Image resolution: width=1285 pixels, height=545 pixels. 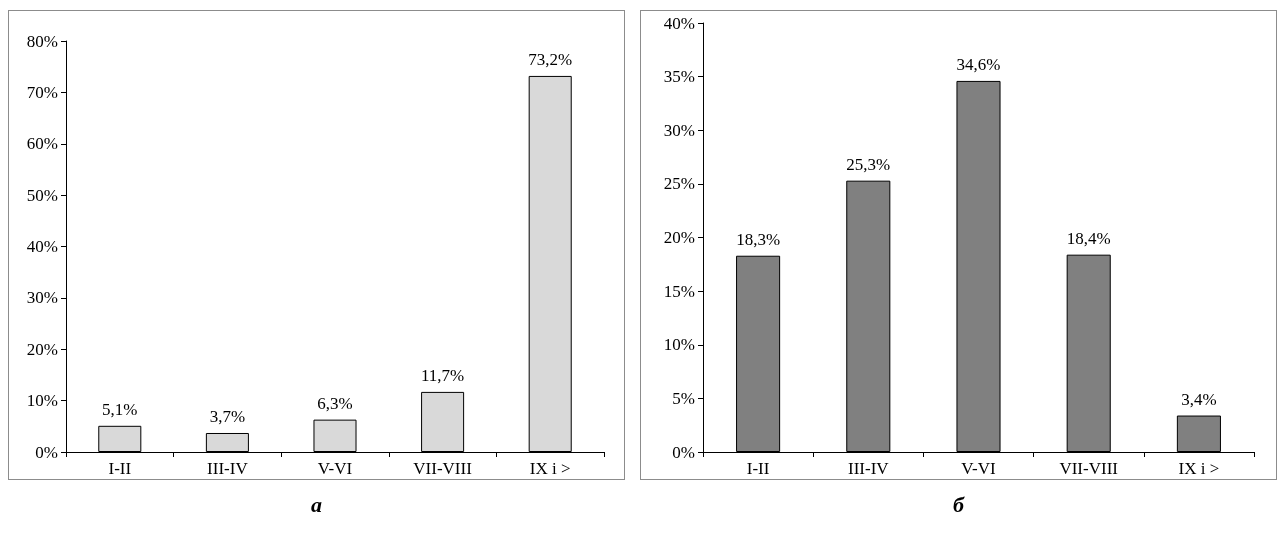 I want to click on y-tick-label: 15%, so click(x=679, y=291).